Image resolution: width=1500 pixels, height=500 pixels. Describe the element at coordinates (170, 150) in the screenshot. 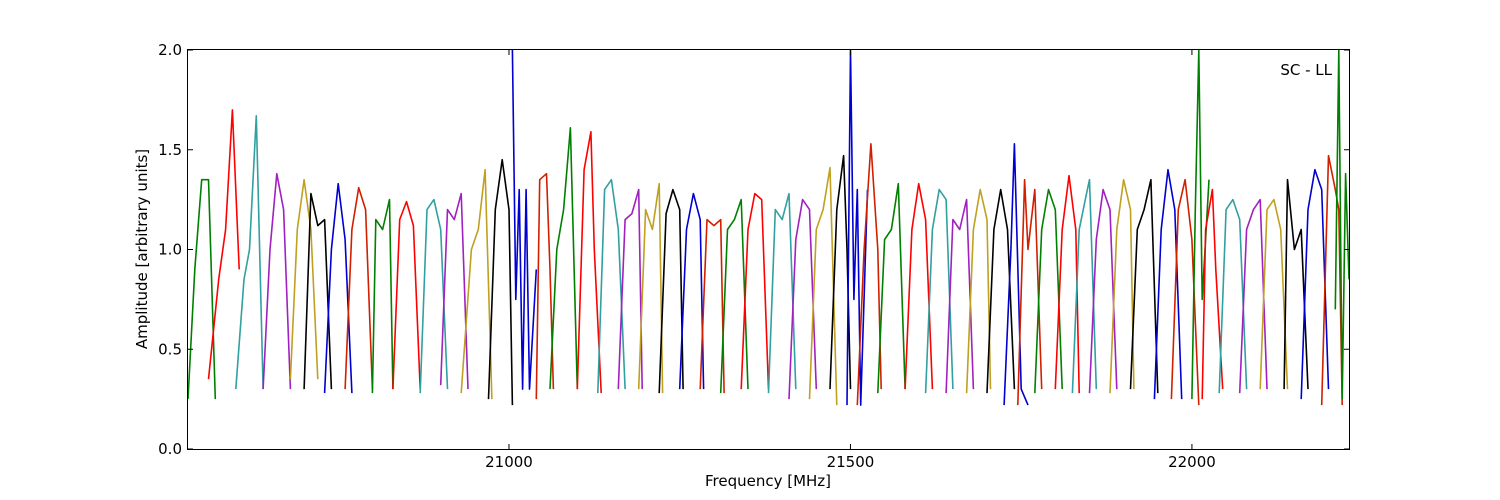

I see `y-tick-label: 1.5` at that location.